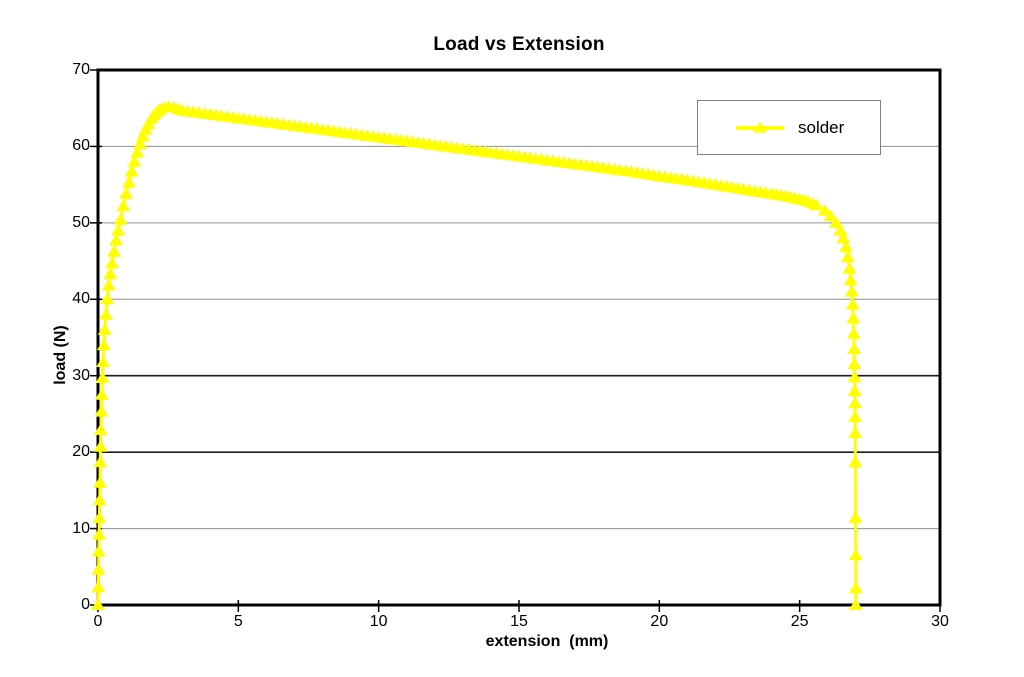  Describe the element at coordinates (659, 621) in the screenshot. I see `x-tick-label-20: 20` at that location.